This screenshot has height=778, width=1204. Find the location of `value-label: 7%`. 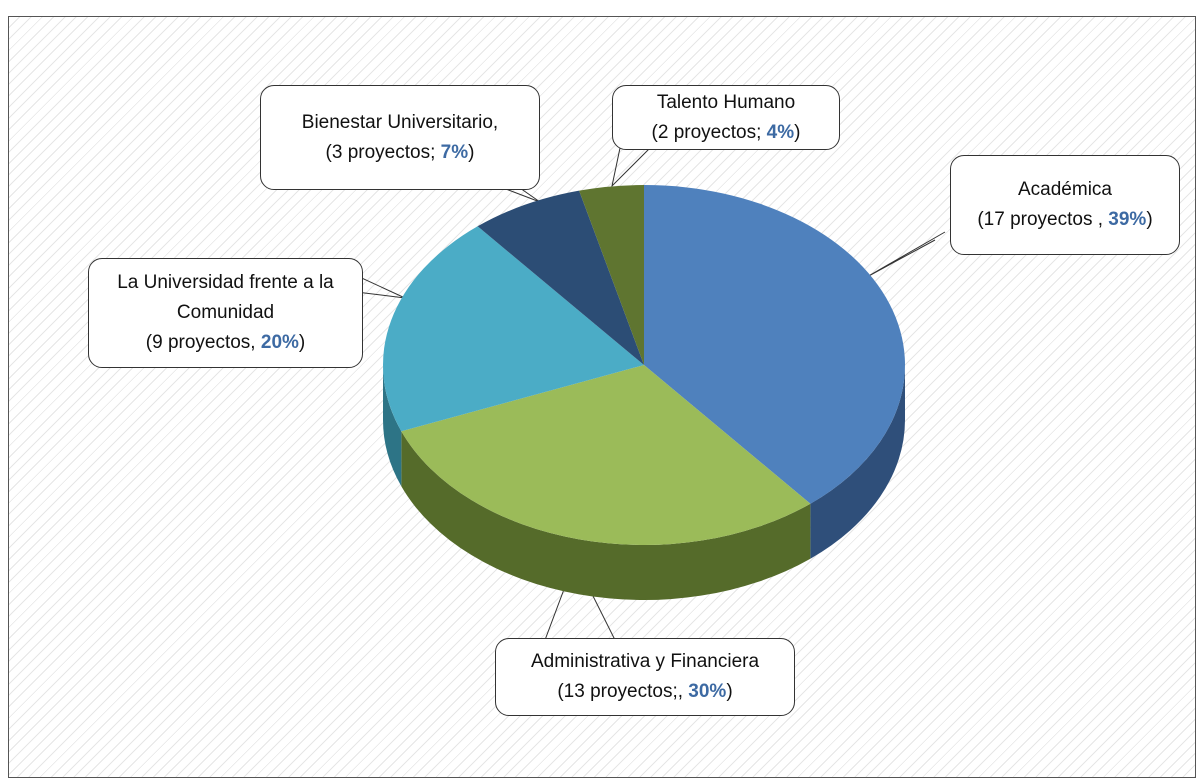

value-label: 7% is located at coordinates (454, 152).